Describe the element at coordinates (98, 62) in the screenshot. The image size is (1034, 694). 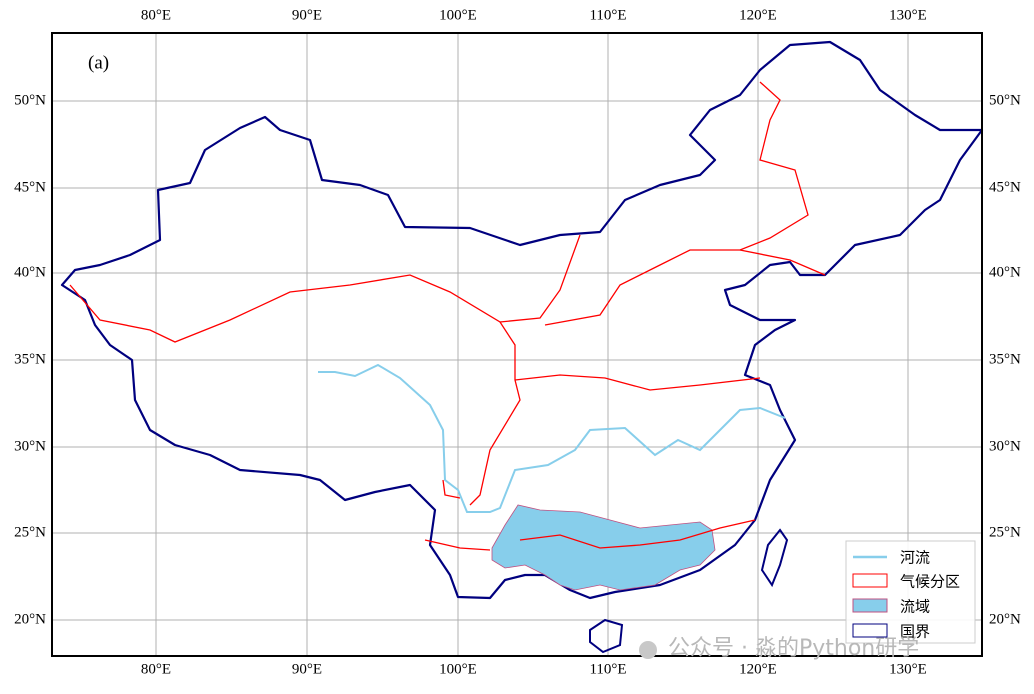
I see `panel-label: (a)` at that location.